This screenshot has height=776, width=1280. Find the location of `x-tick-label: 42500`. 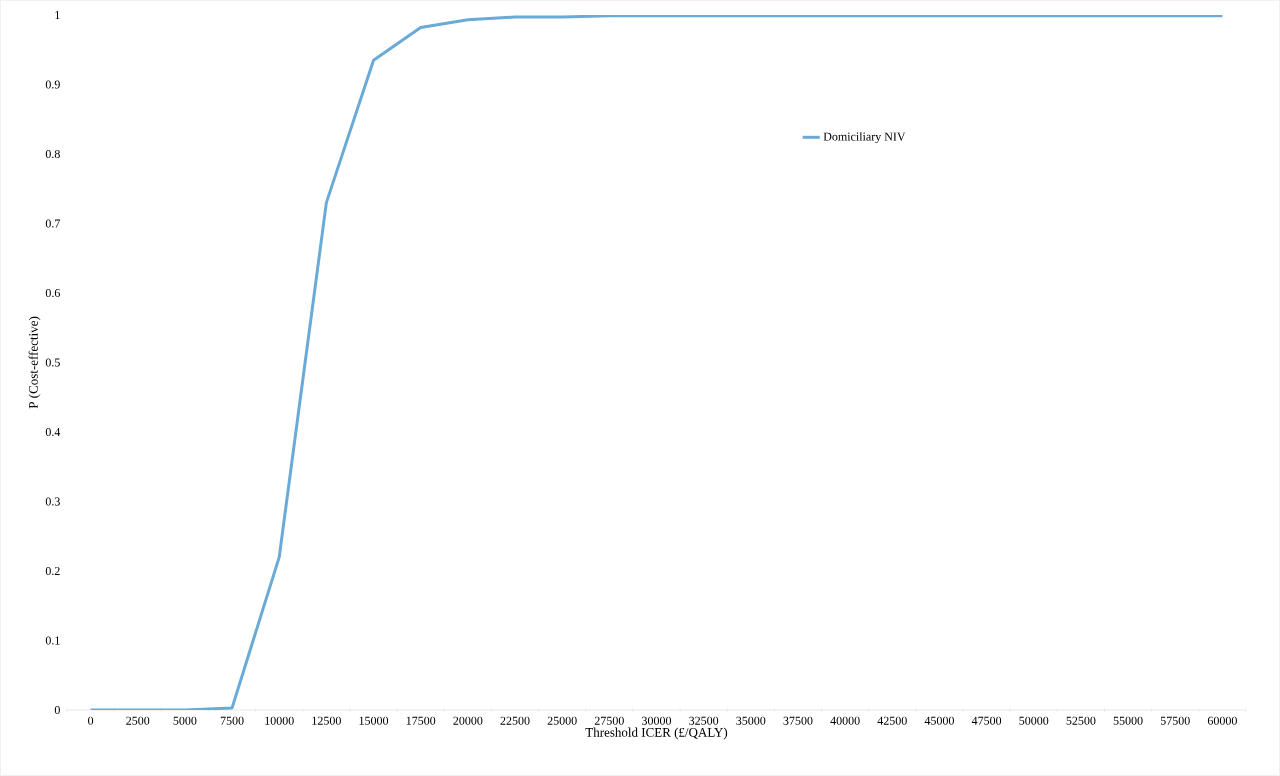

x-tick-label: 42500 is located at coordinates (892, 720).